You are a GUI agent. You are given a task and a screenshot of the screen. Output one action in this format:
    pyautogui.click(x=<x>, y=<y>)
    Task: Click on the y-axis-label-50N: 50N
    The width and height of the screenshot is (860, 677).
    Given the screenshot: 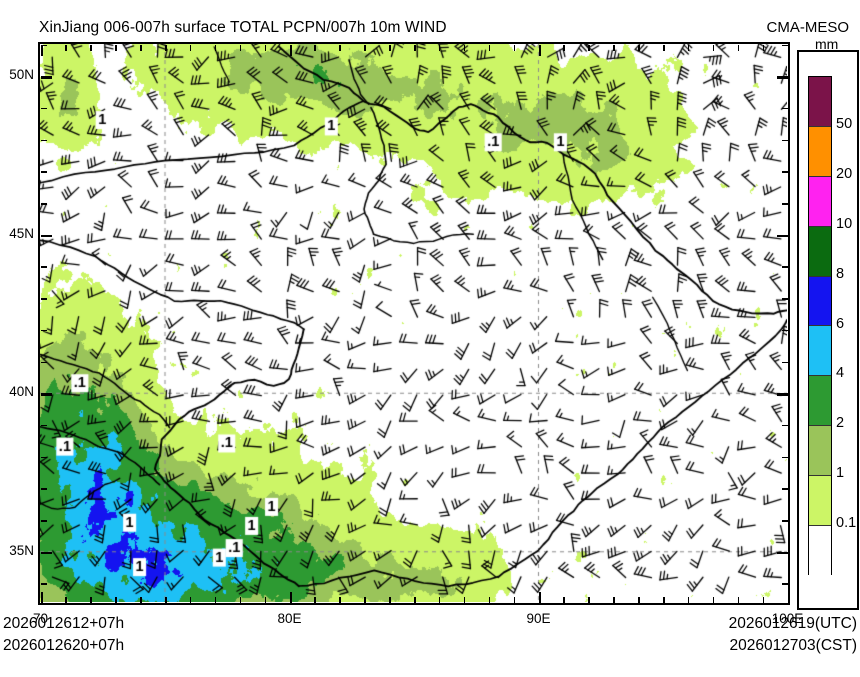 What is the action you would take?
    pyautogui.click(x=21, y=75)
    